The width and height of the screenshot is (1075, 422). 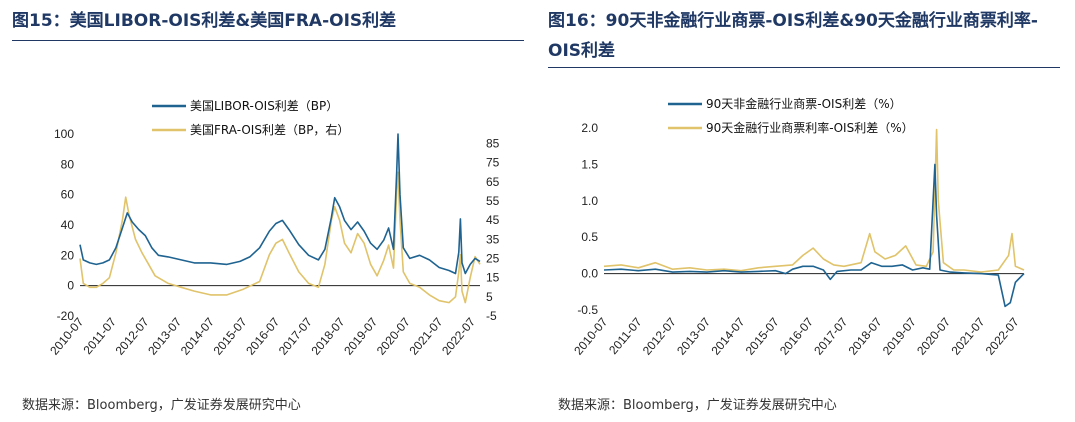 I want to click on figure-title: 图15：美国LIBOR-OIS利差&美国FRA-OIS利差, so click(x=204, y=21).